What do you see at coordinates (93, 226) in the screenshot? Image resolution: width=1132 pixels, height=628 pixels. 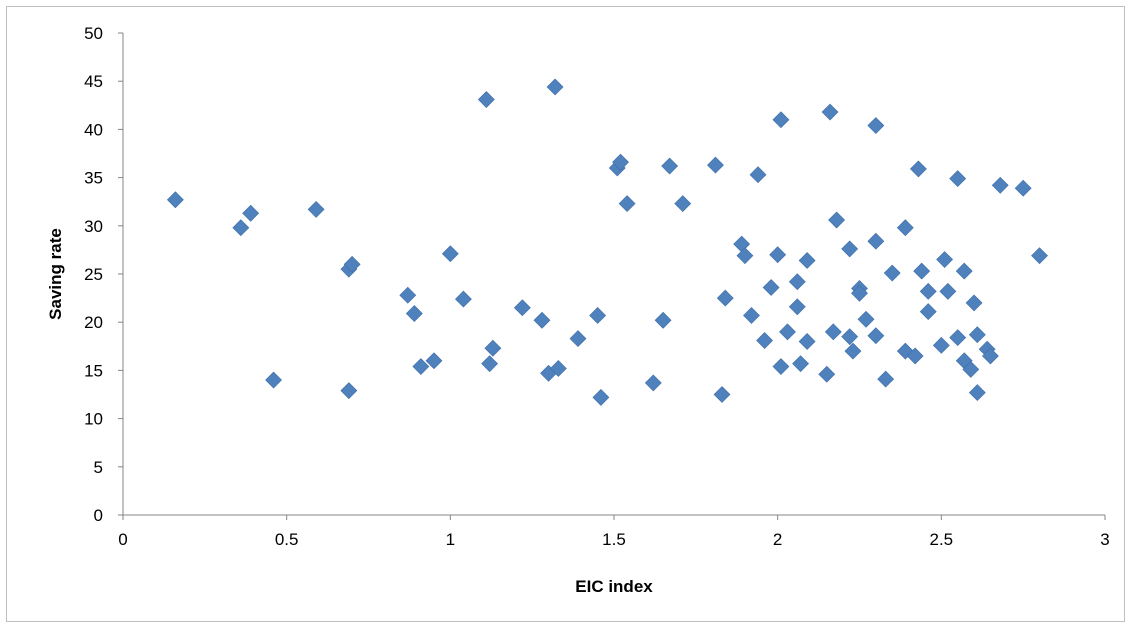 I see `y-tick-label: 30` at bounding box center [93, 226].